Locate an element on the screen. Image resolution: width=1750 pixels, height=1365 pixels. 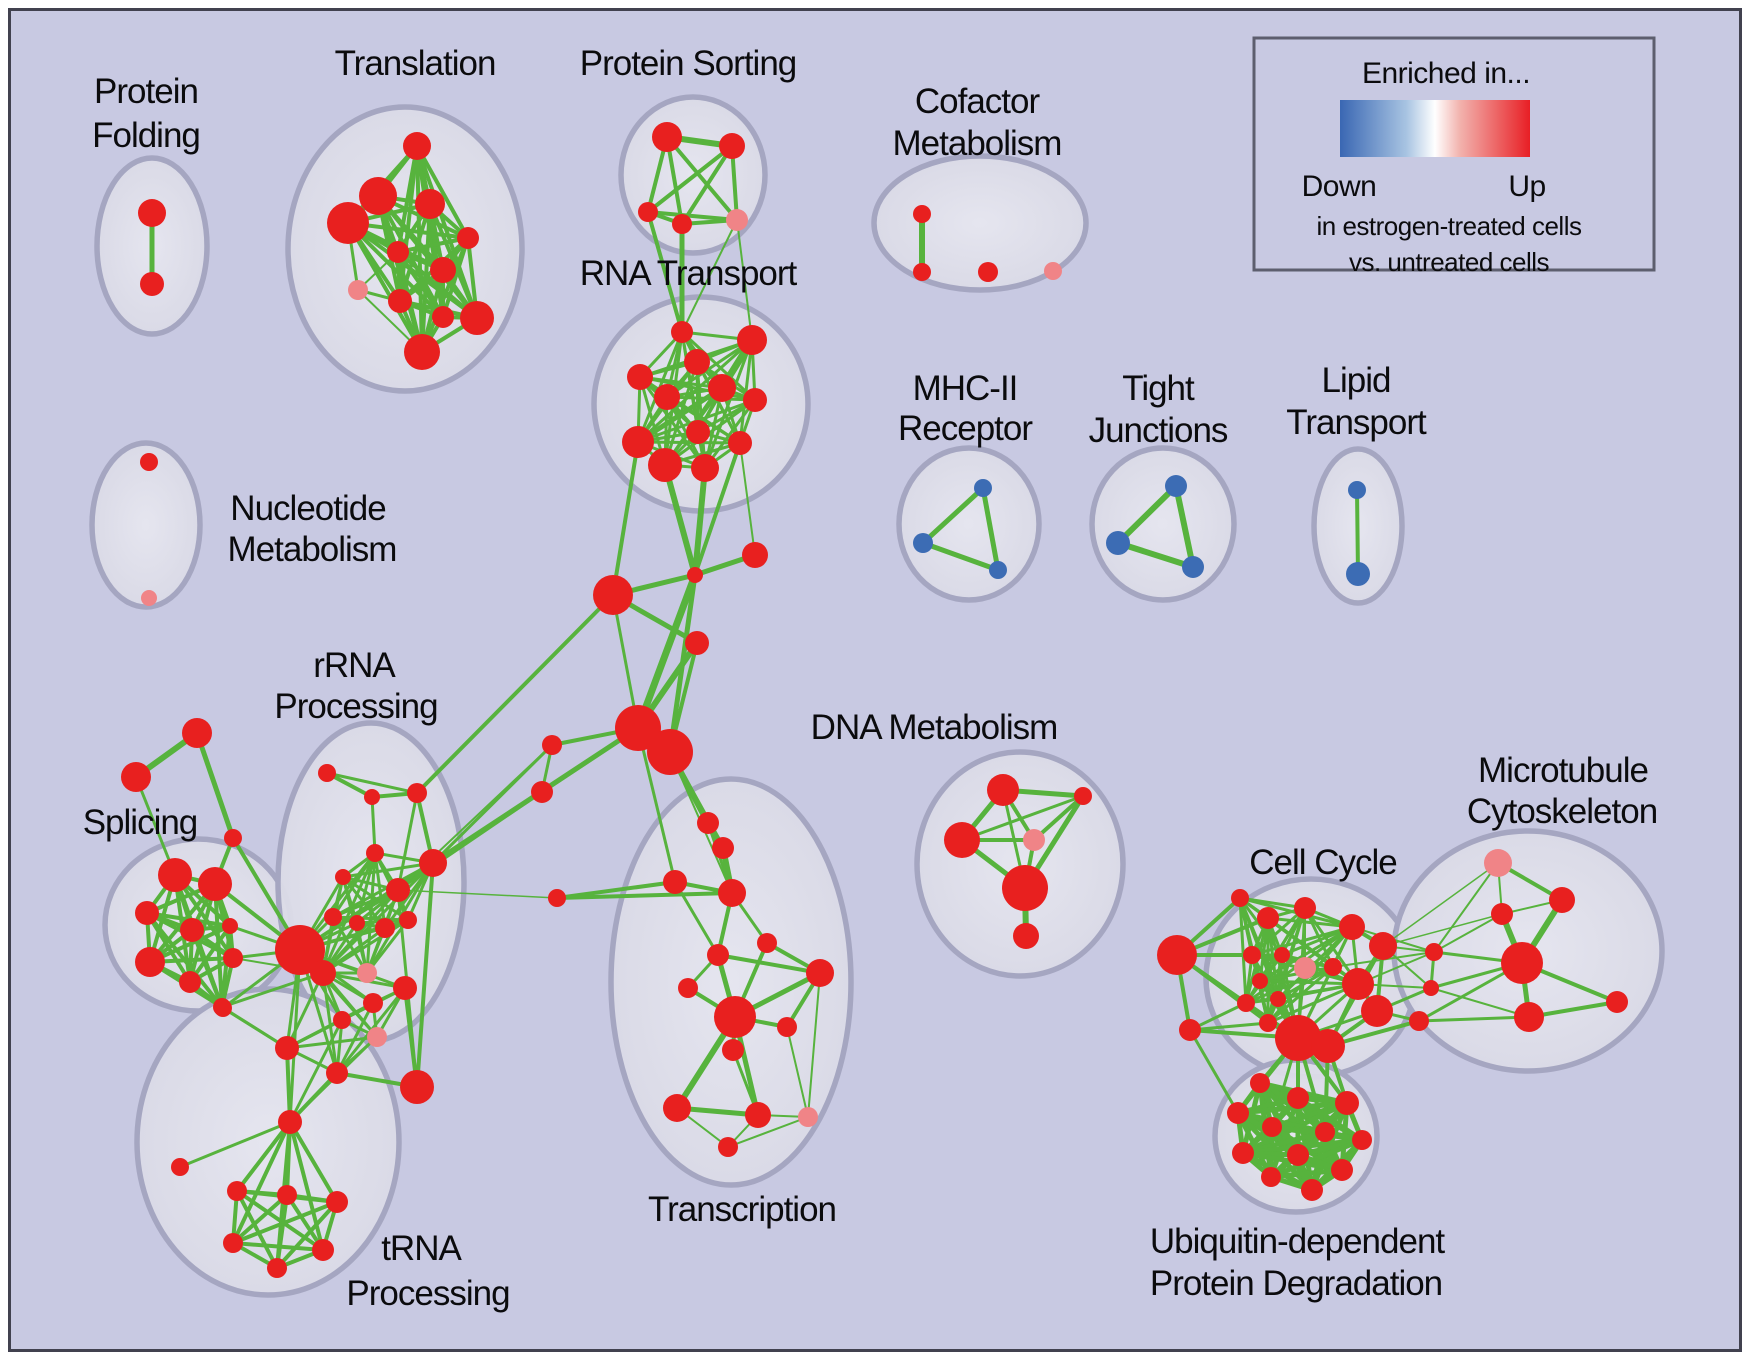
cluster-label-nucleotide-metabolism: Metabolism is located at coordinates (312, 549).